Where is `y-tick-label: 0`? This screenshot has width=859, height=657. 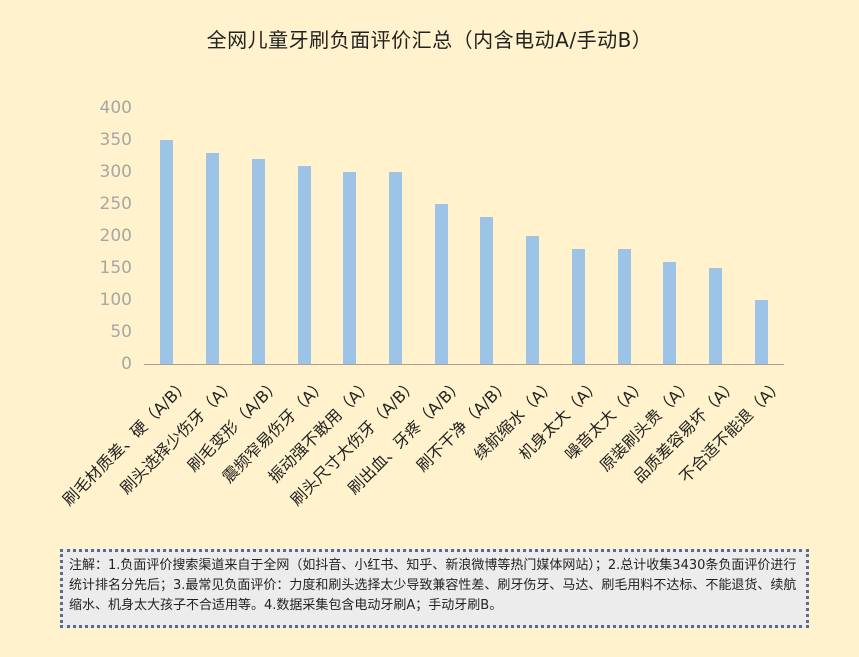 y-tick-label: 0 is located at coordinates (126, 364).